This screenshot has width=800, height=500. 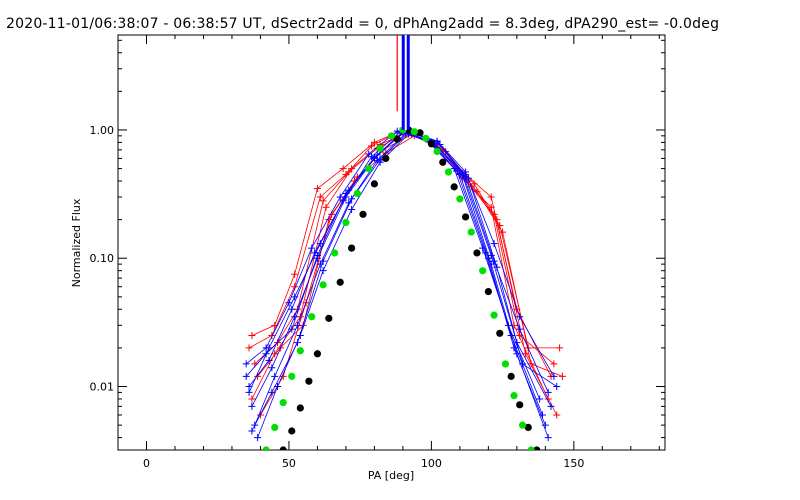 I want to click on y-axis-label: Normalized Flux, so click(x=76, y=242).